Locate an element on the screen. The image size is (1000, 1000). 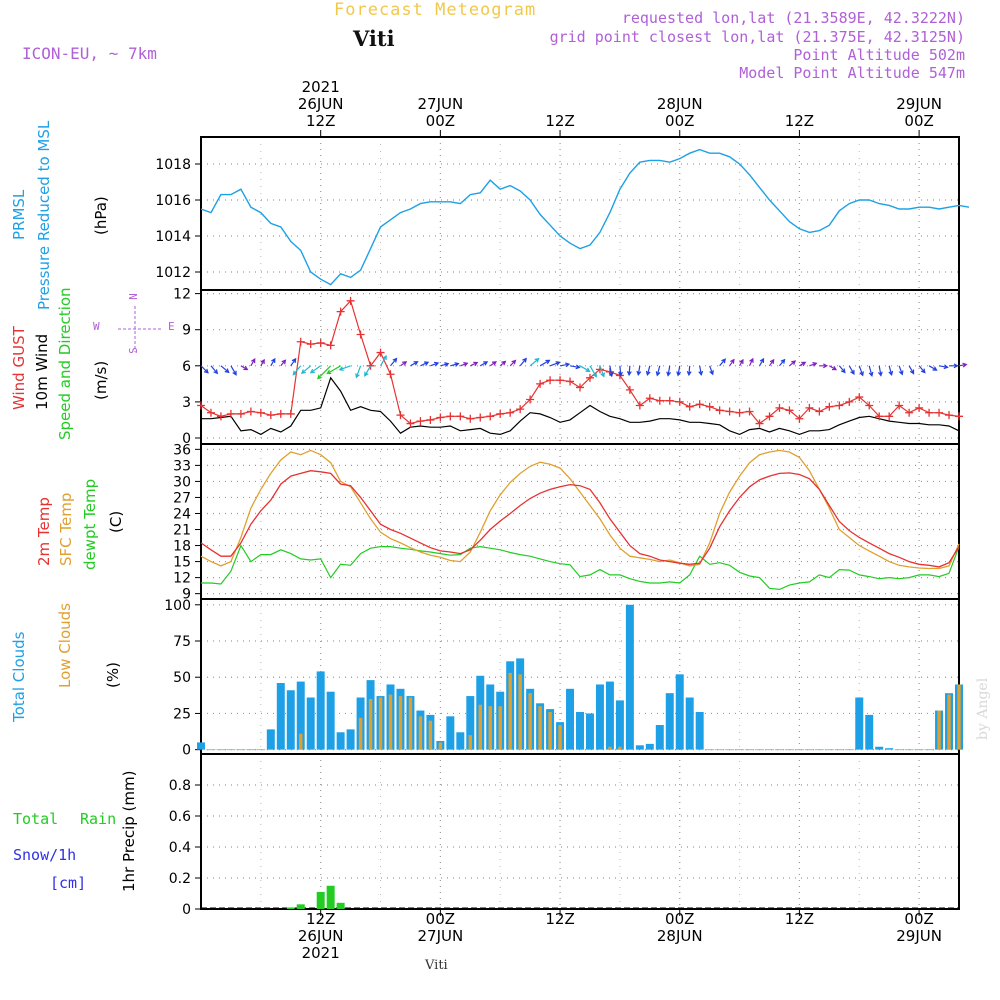
x-tick-label-bottom: 27JUN is located at coordinates (441, 936).